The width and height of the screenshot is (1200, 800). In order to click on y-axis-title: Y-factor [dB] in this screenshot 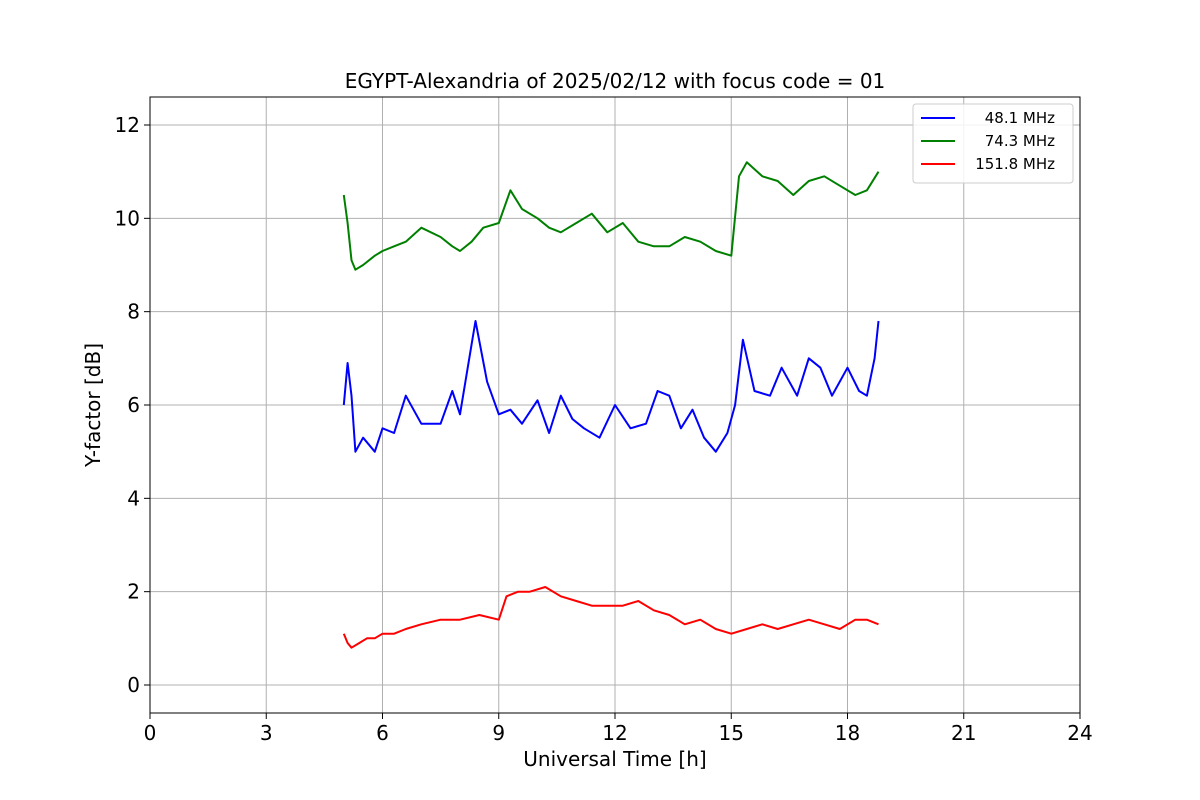, I will do `click(93, 405)`.